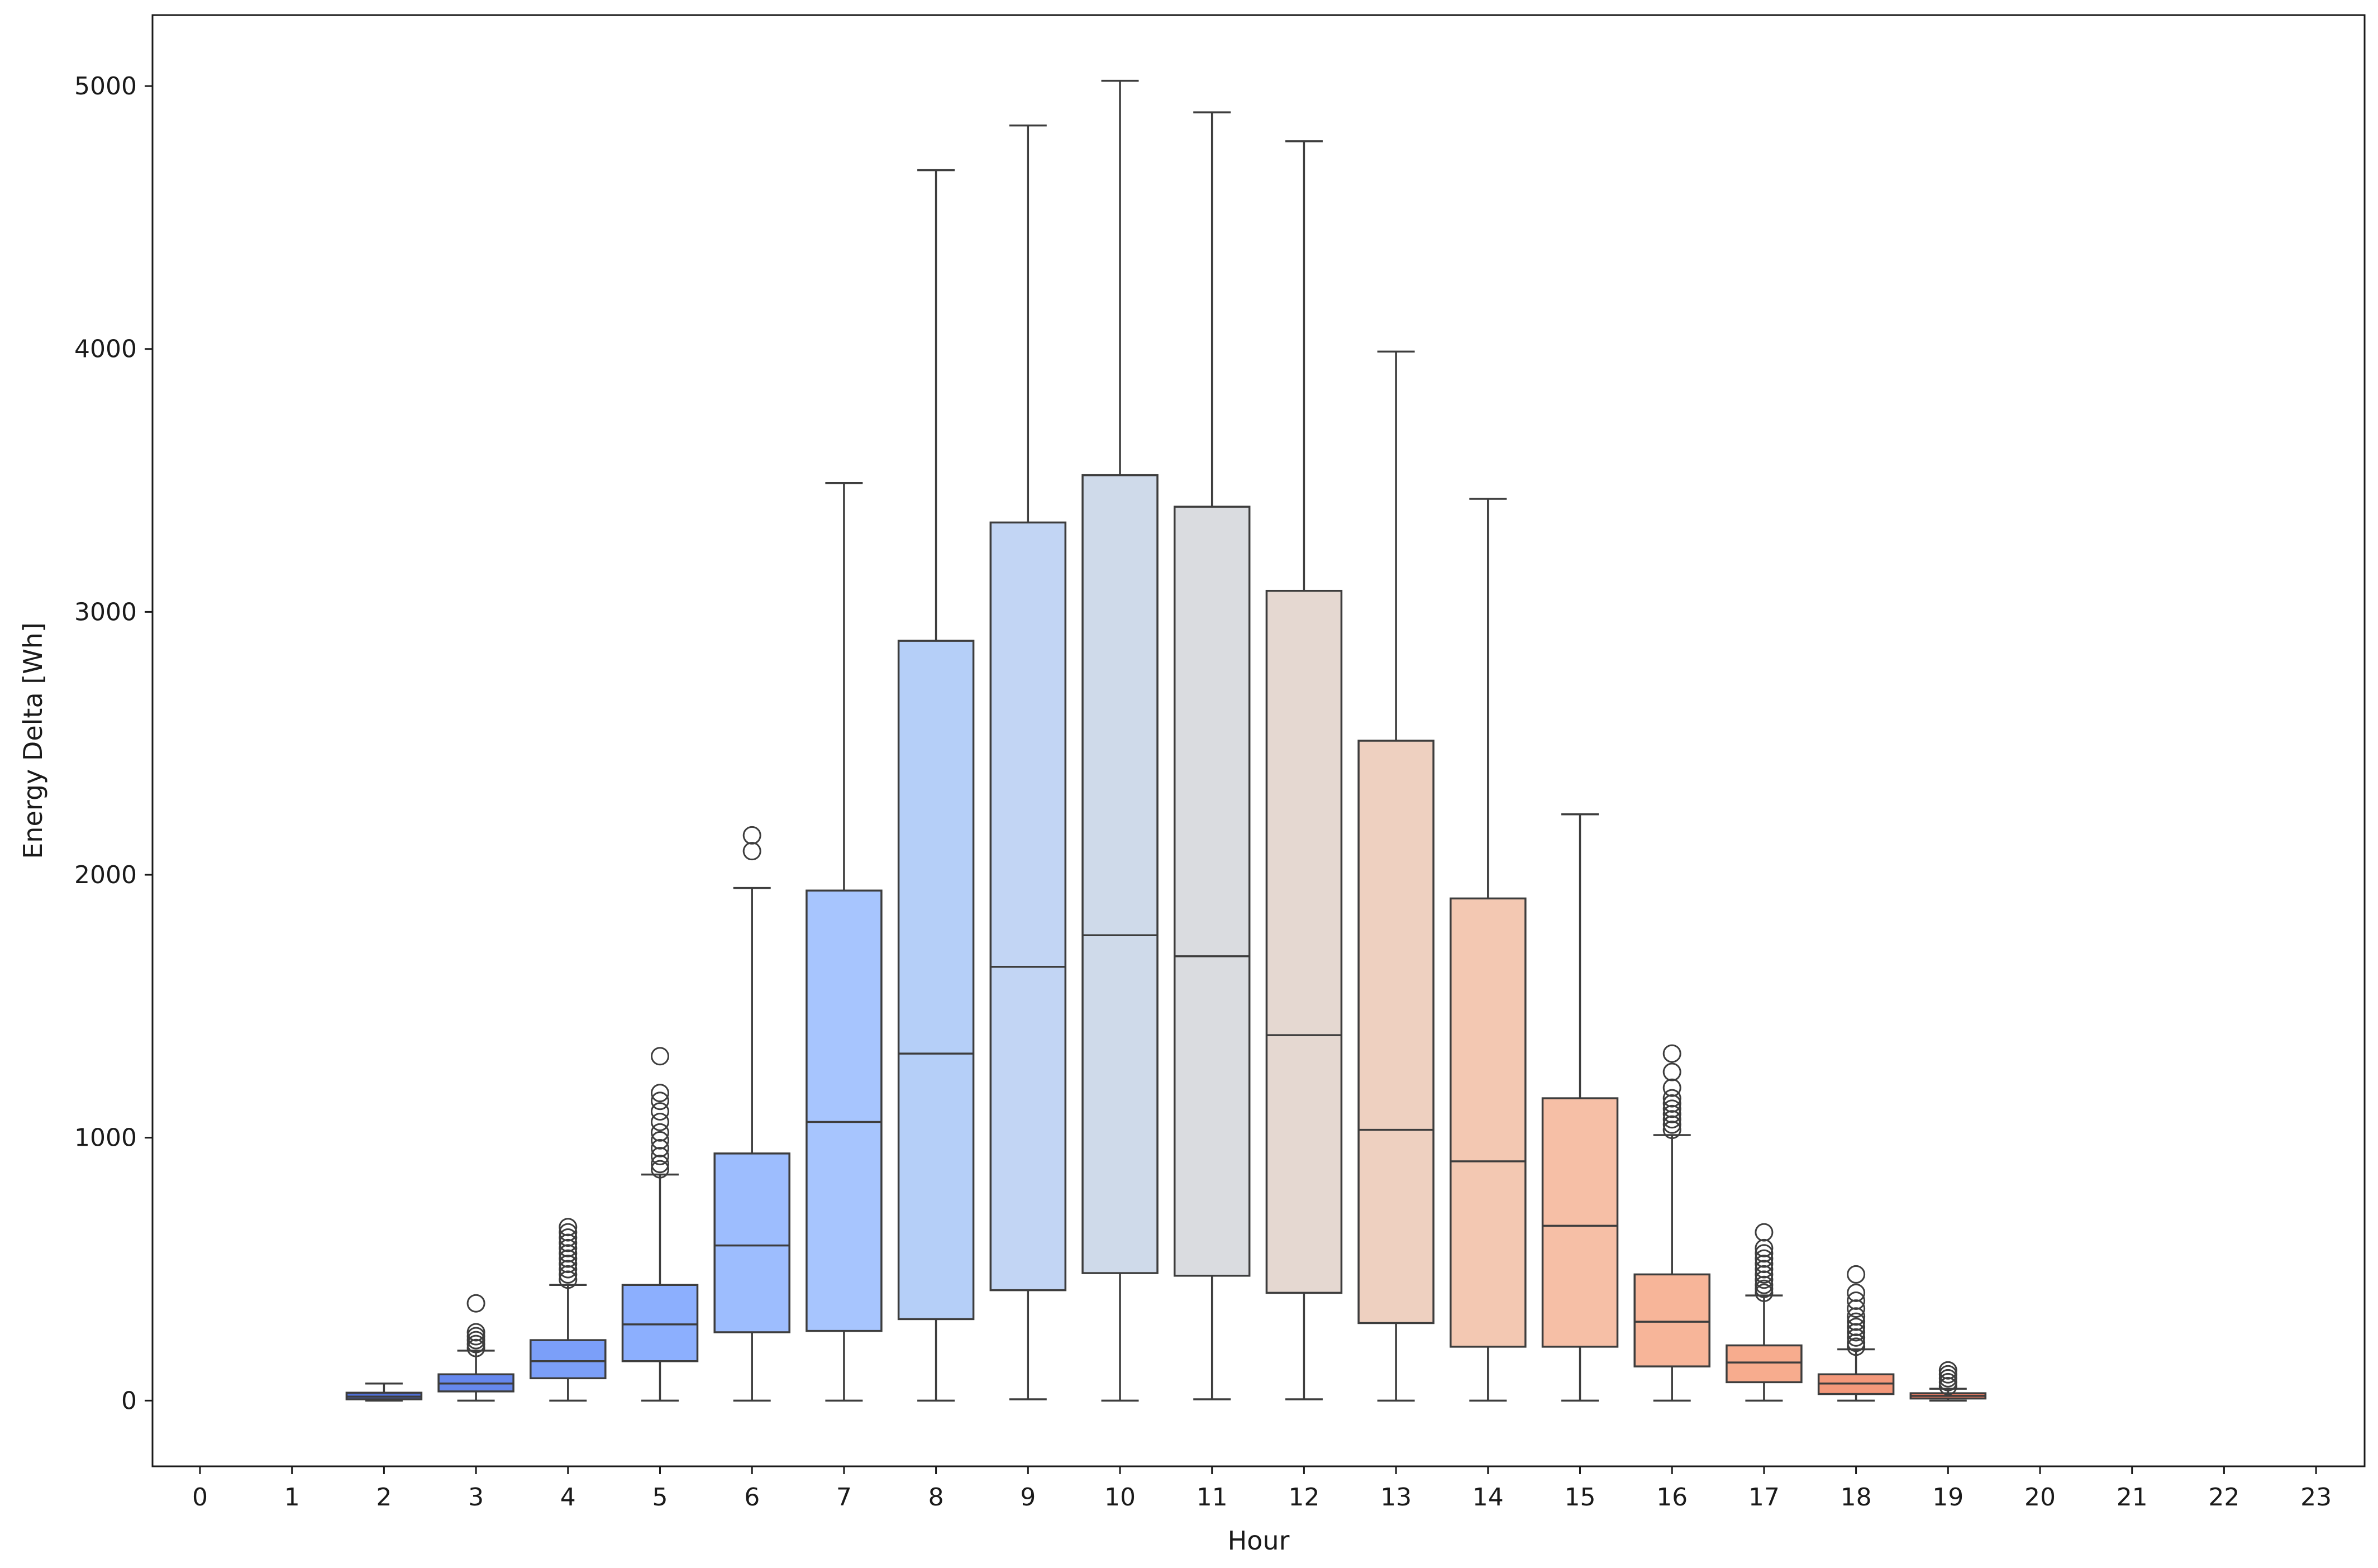 The width and height of the screenshot is (2378, 1568). Describe the element at coordinates (292, 1497) in the screenshot. I see `x-tick-label: 1` at that location.